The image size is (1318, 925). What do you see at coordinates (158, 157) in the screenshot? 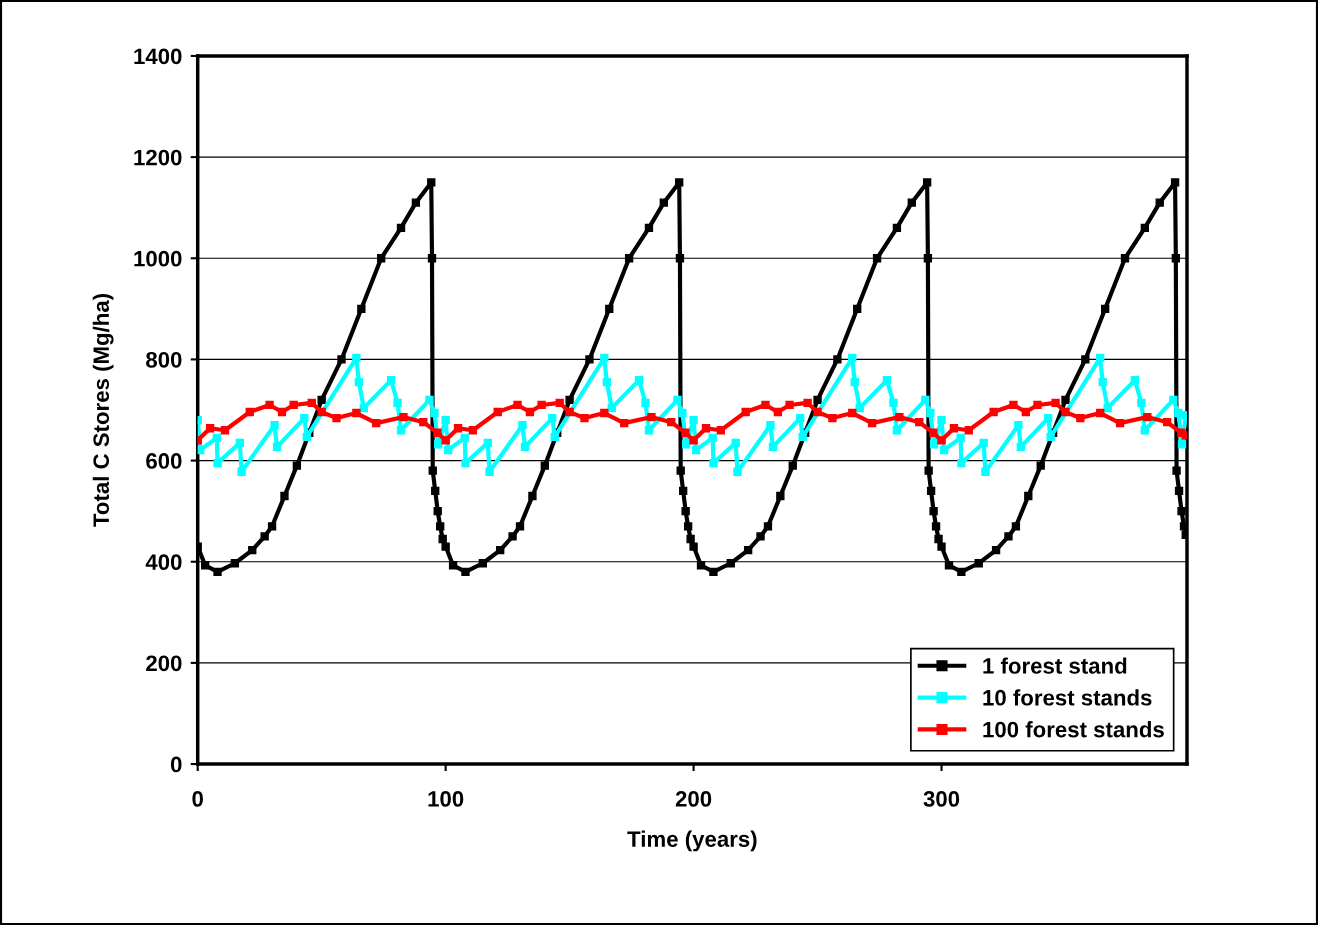
I see `y-tick-label: 1200` at bounding box center [158, 157].